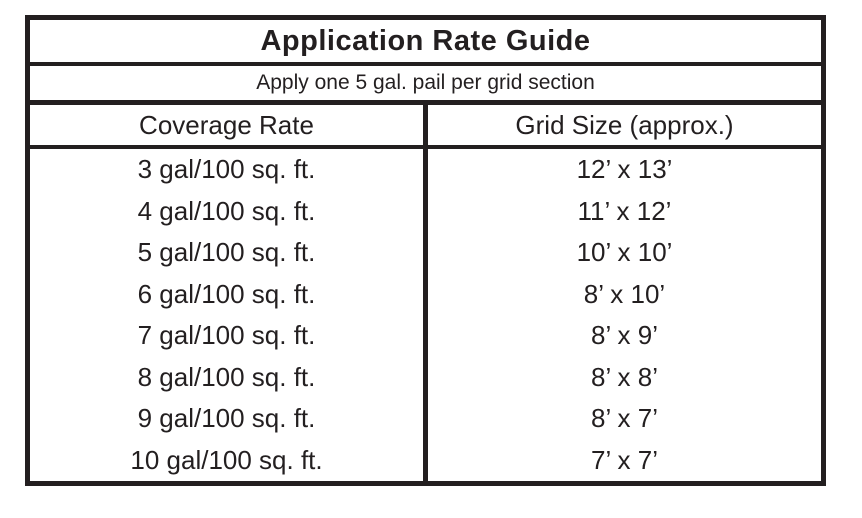 The image size is (862, 518). I want to click on table-row: 8 gal/100 sq. ft. 8’ x 8’, so click(425, 377).